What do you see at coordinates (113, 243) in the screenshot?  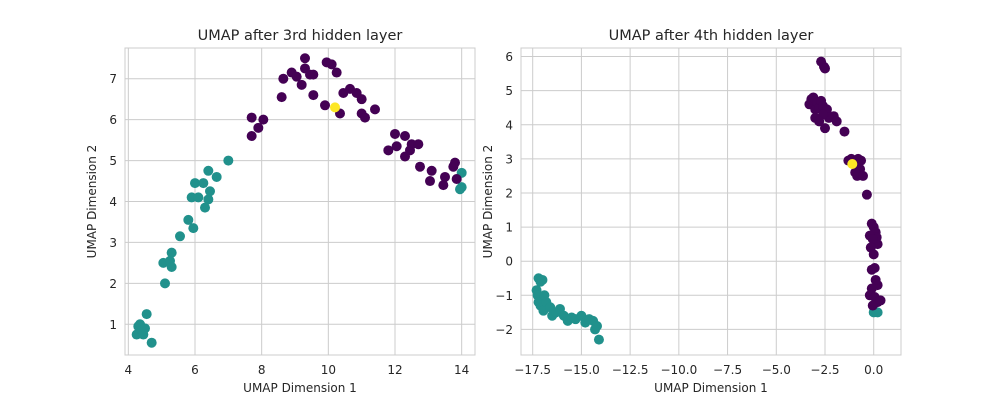 I see `y-tick-label: 3` at bounding box center [113, 243].